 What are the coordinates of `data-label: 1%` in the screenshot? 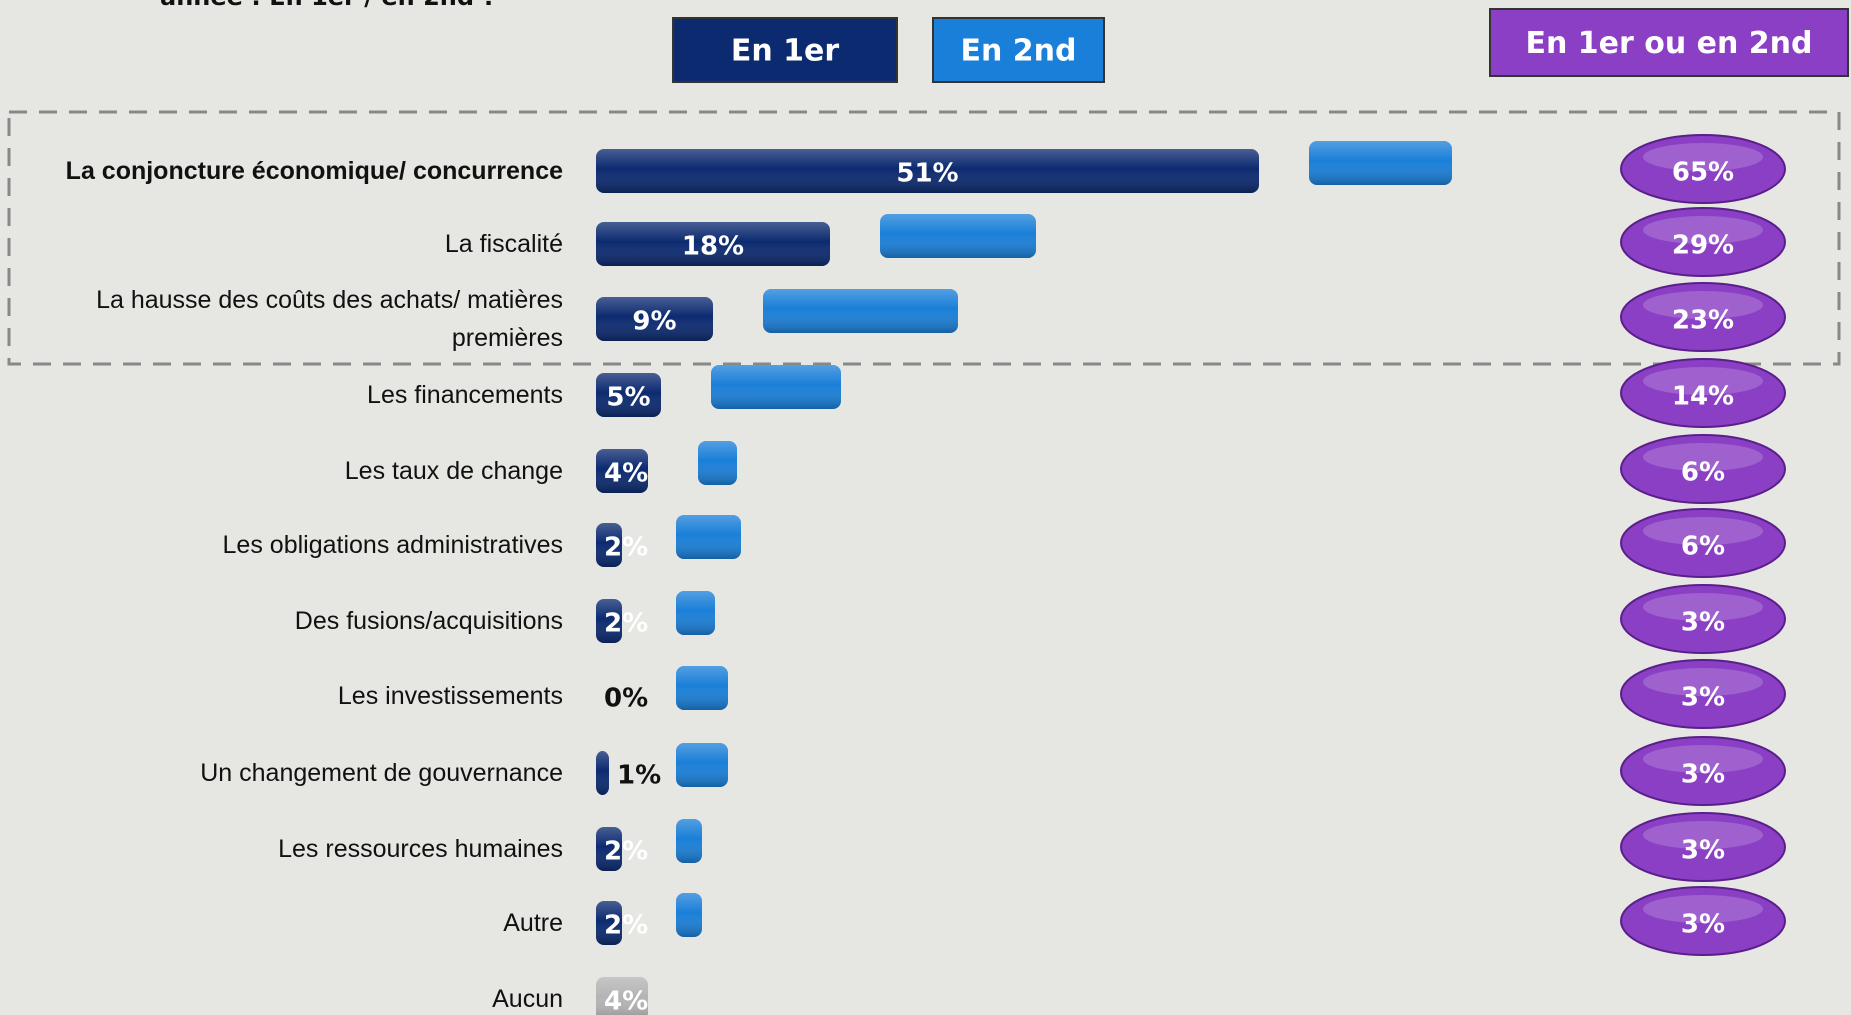 It's located at (639, 776).